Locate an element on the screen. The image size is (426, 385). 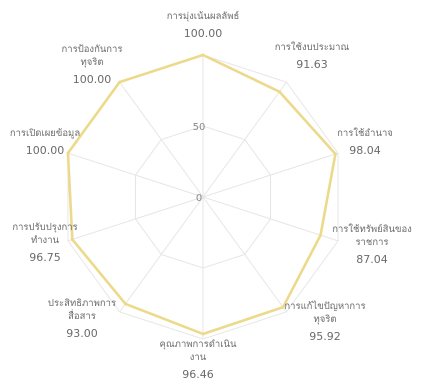
value-label-4: 95.92 is located at coordinates (325, 336).